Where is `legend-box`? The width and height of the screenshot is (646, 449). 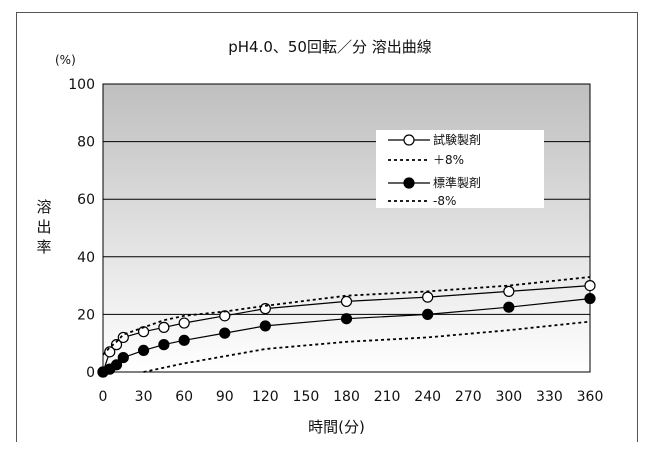
legend-box is located at coordinates (460, 169).